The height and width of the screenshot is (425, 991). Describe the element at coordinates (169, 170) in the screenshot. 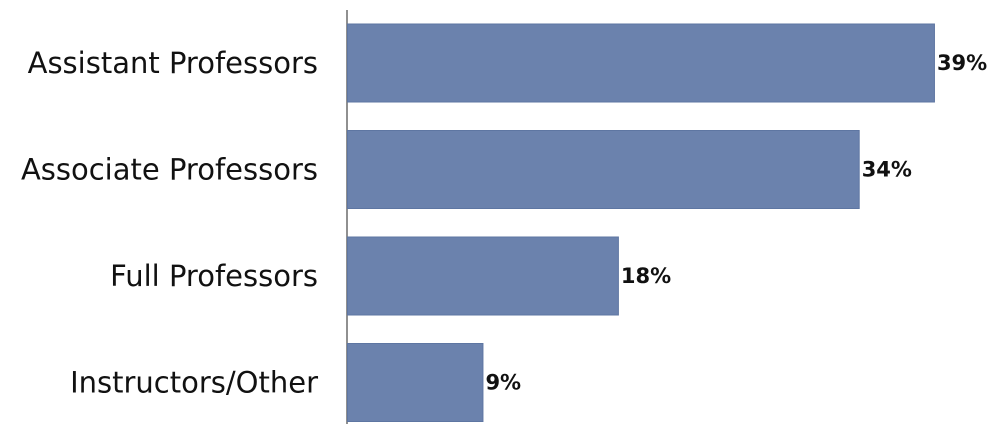

I see `category-label-1: Associate Professors` at that location.